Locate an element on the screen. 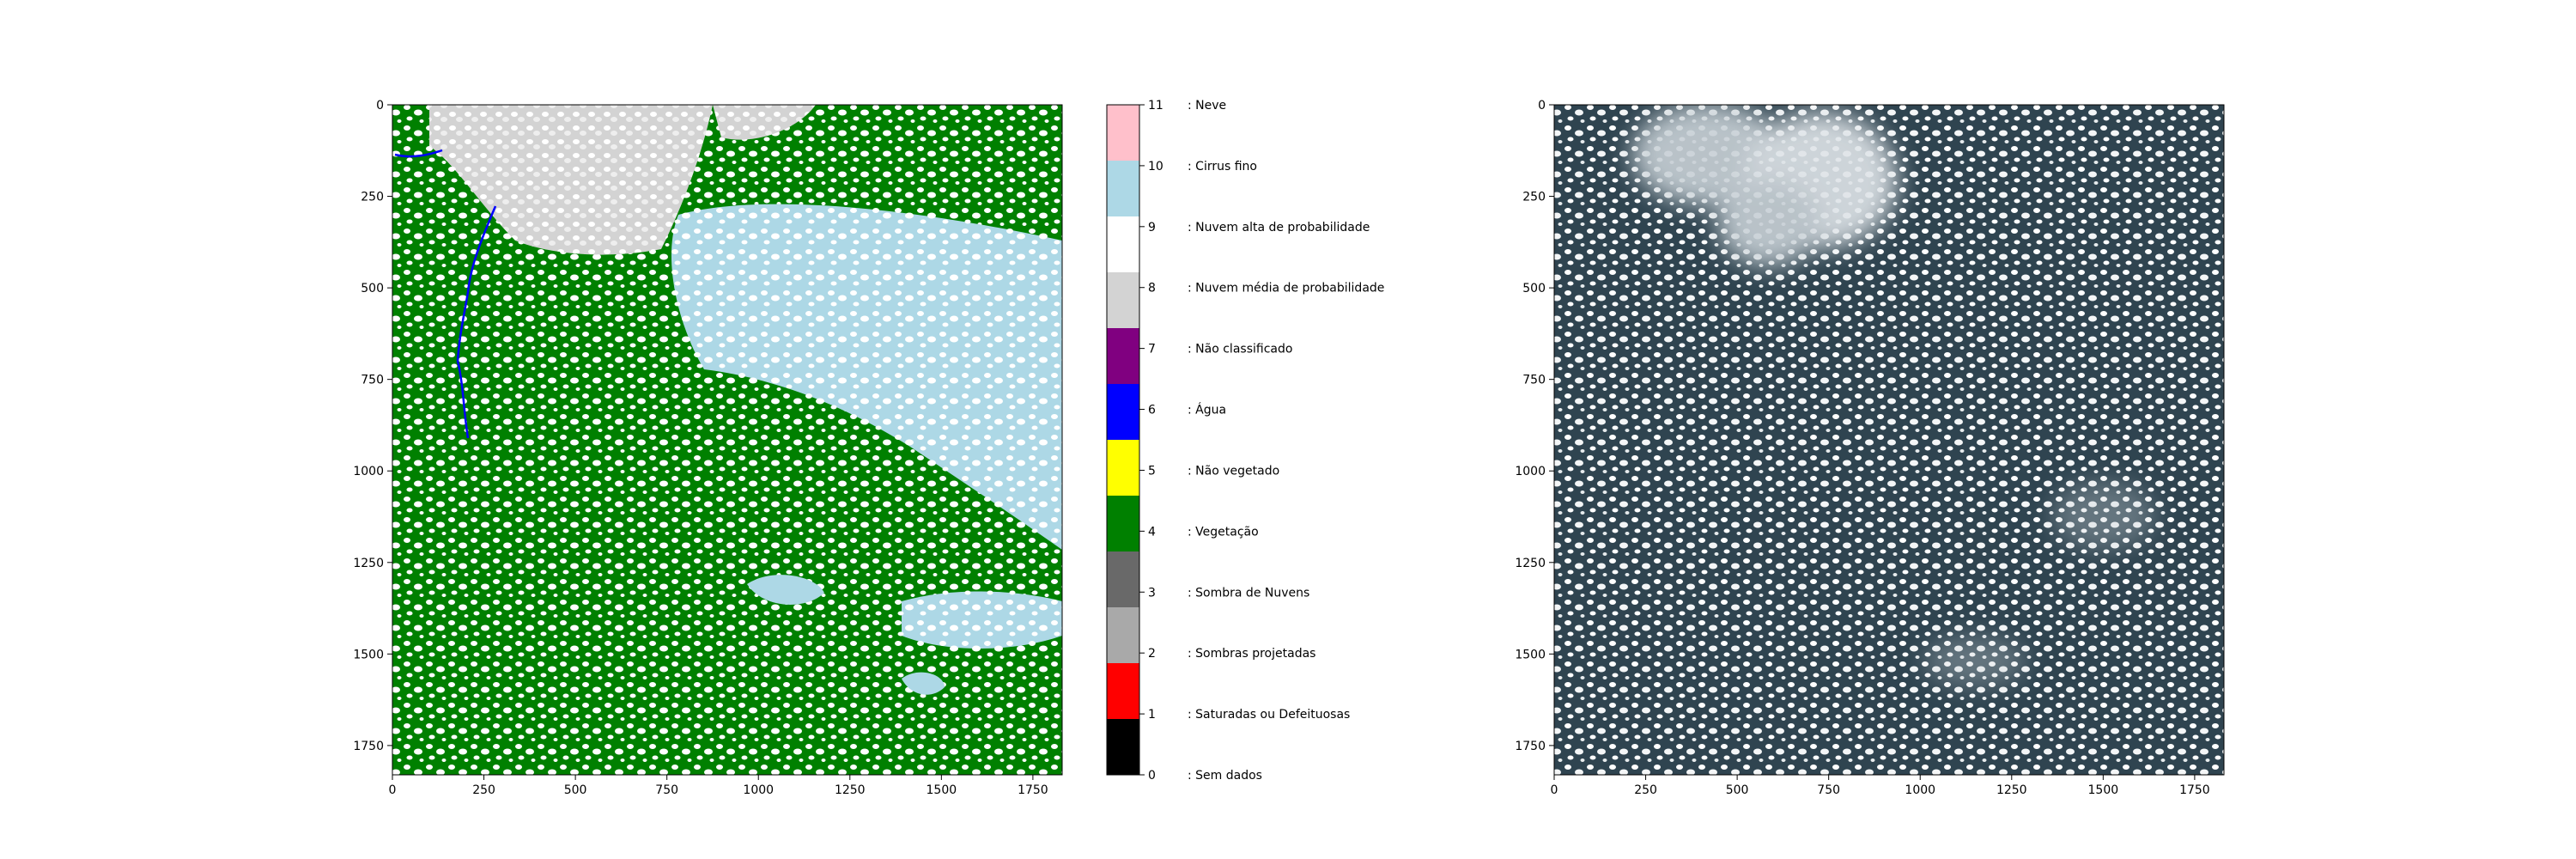 The image size is (2576, 859). left-y-tick-label: 0 is located at coordinates (380, 106).